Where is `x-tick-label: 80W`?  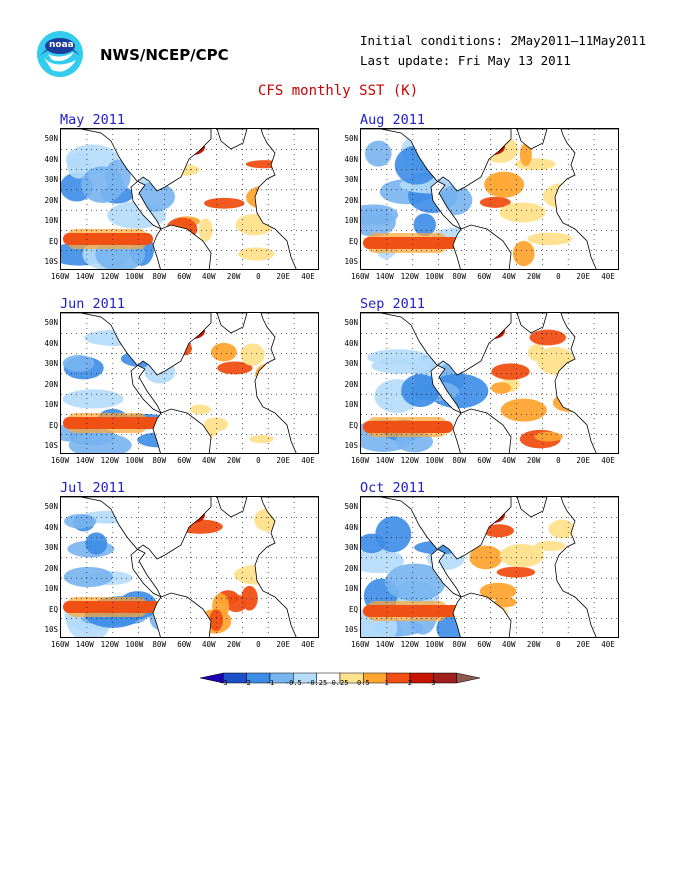
x-tick-label: 80W is located at coordinates (459, 644).